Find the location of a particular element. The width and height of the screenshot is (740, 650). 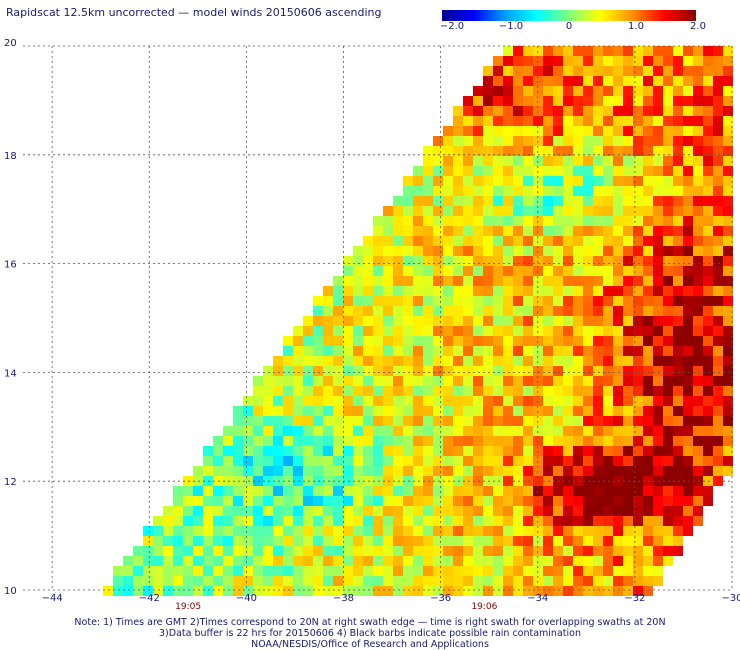

lon-tick-label: −36 is located at coordinates (440, 598).